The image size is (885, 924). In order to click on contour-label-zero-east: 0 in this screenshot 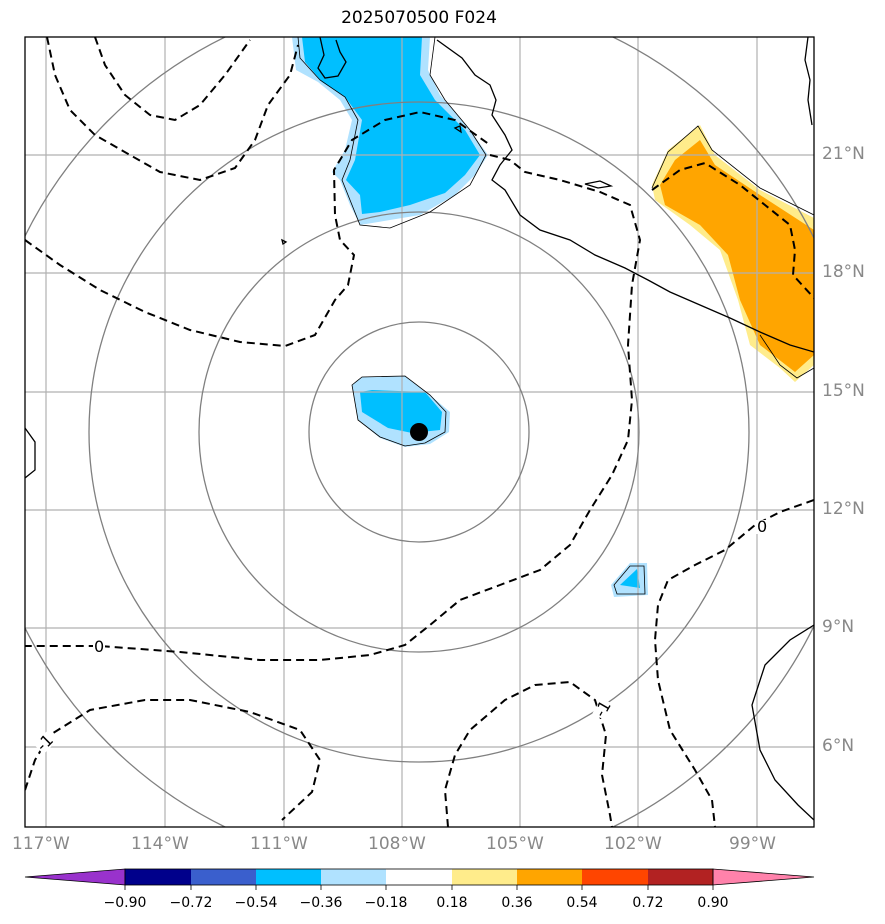, I will do `click(762, 526)`.